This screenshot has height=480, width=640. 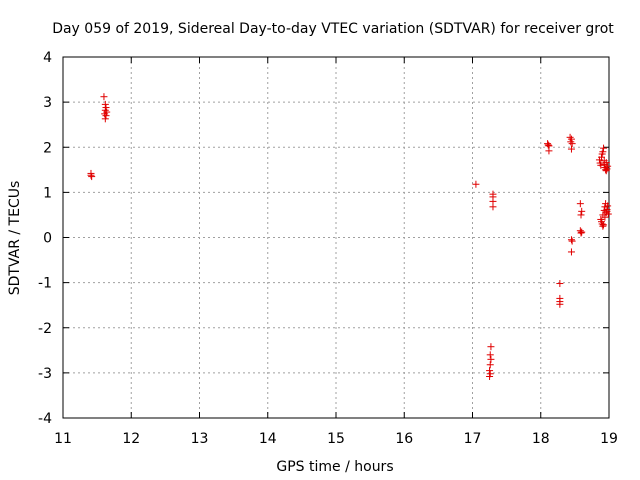 What do you see at coordinates (15, 238) in the screenshot?
I see `y-axis-label: SDTVAR / TECUs` at bounding box center [15, 238].